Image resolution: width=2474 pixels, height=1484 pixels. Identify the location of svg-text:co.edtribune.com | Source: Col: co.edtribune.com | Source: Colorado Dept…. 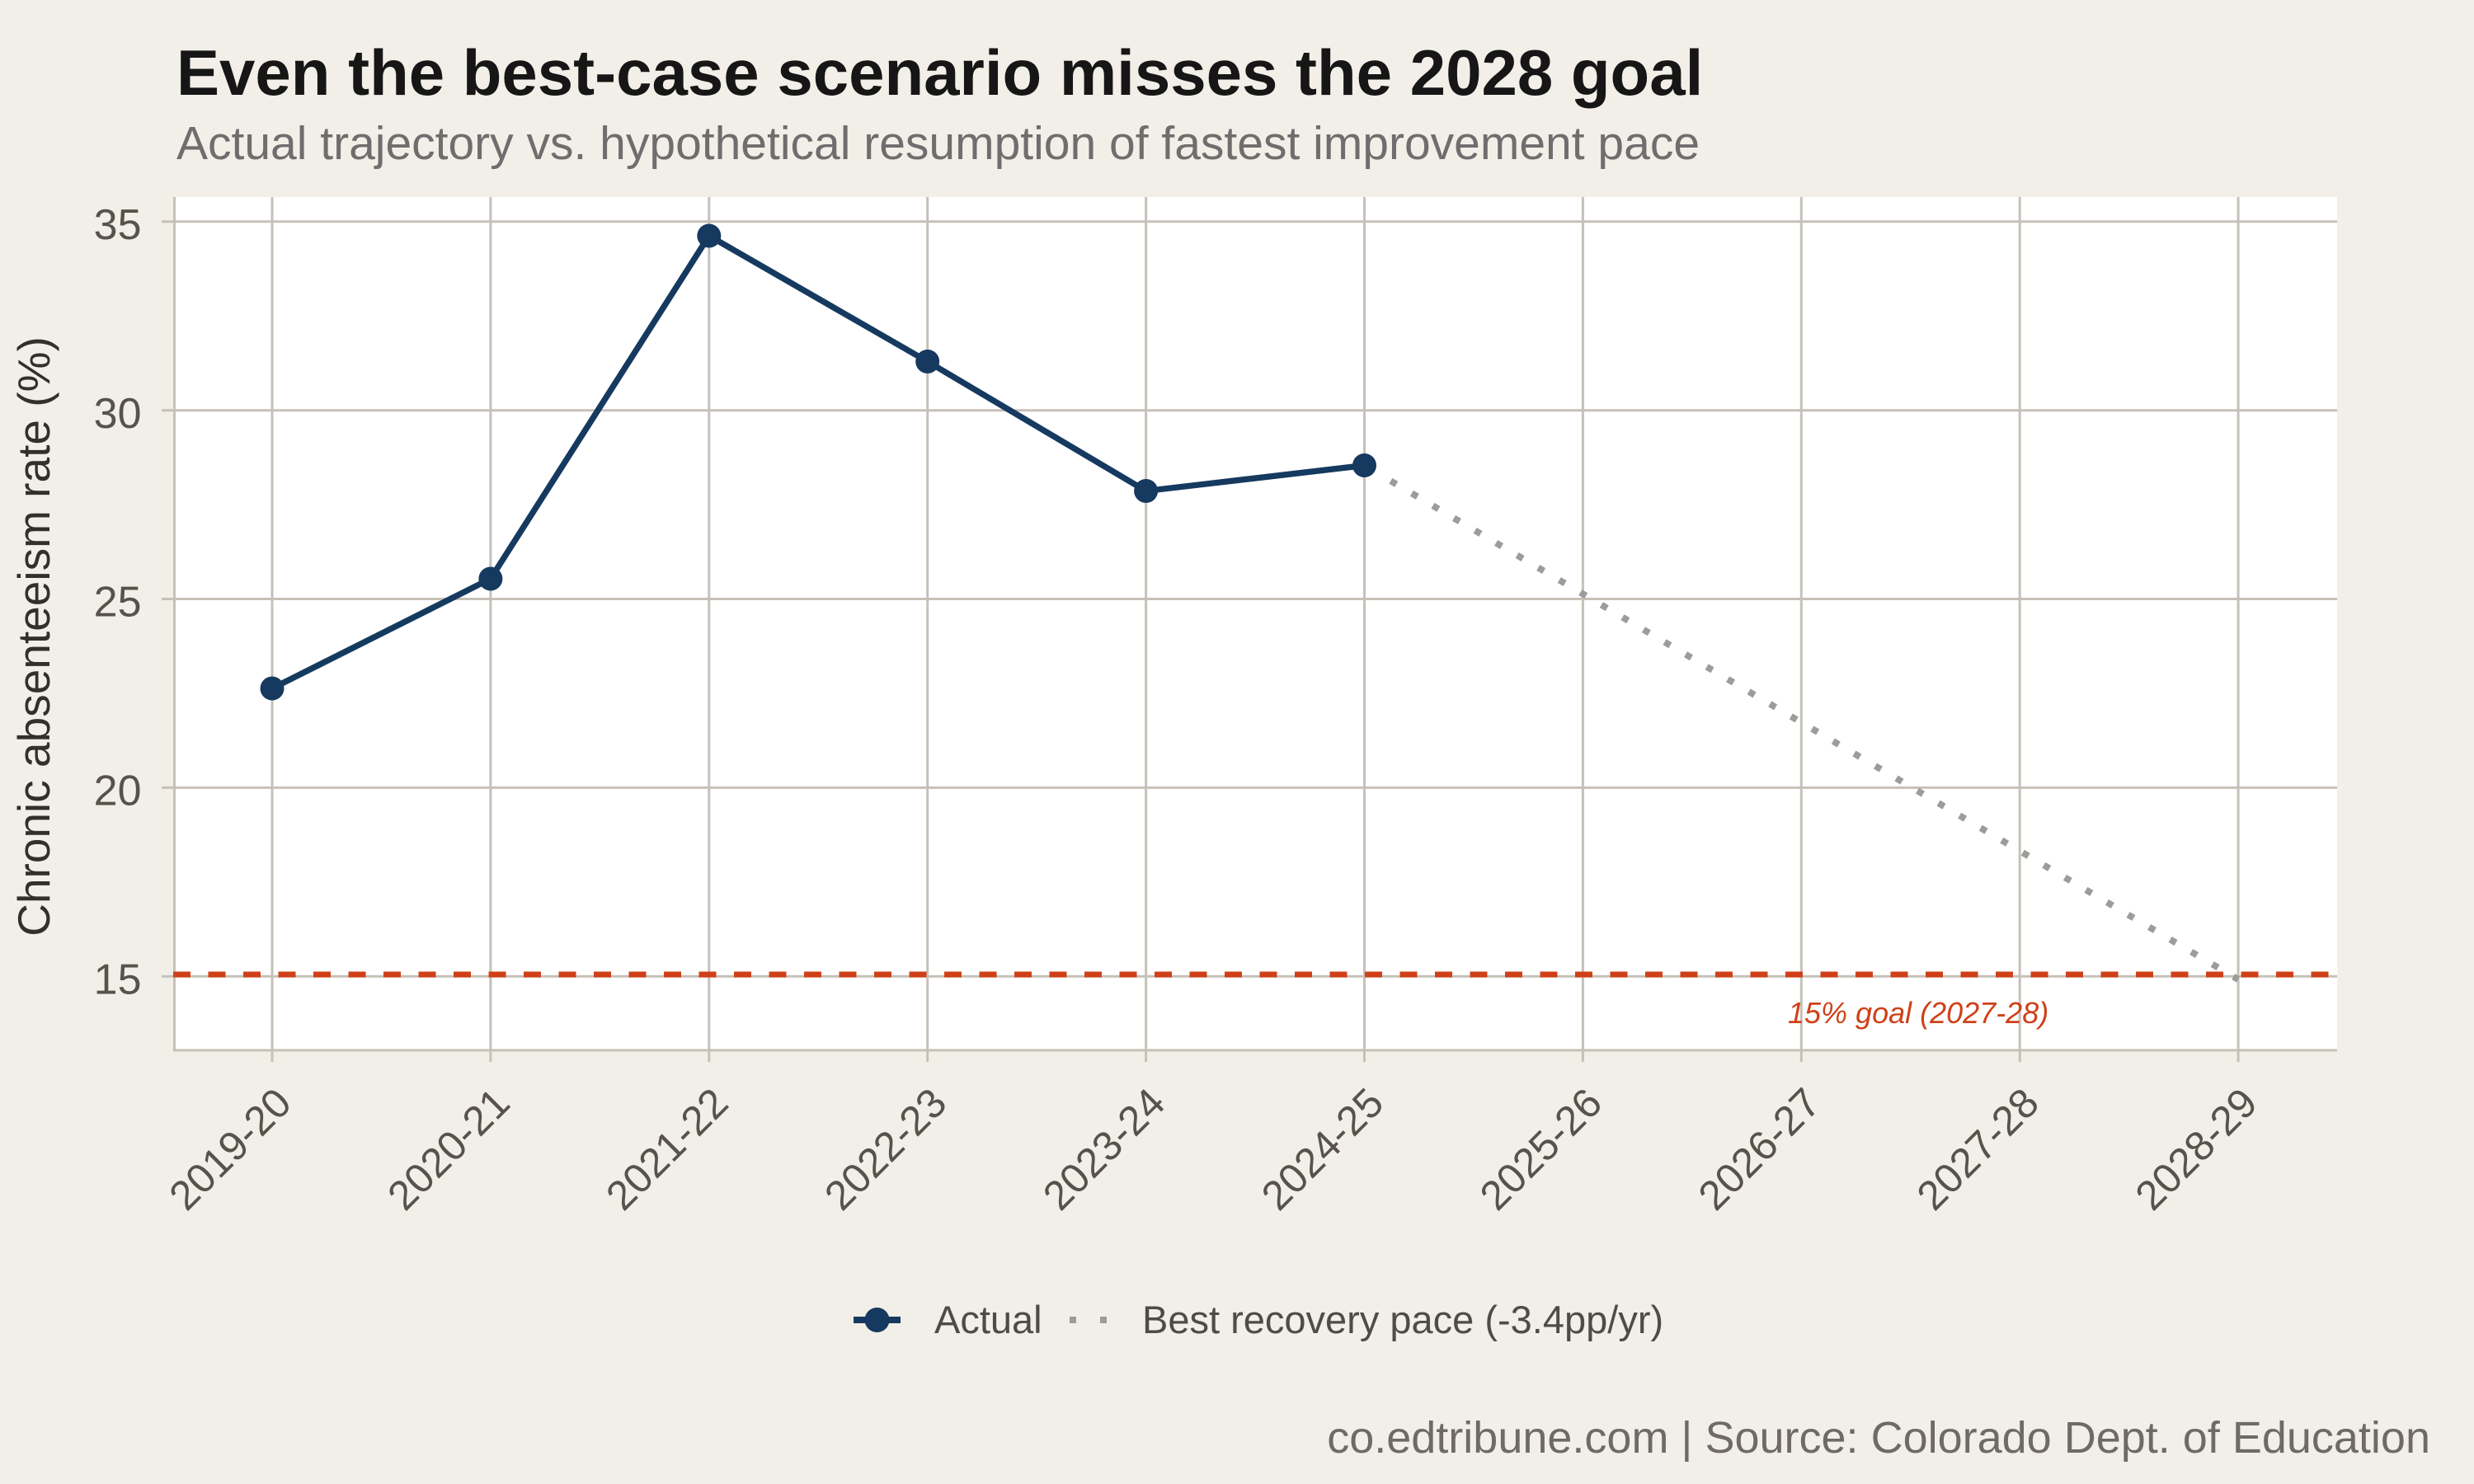
(1878, 1438).